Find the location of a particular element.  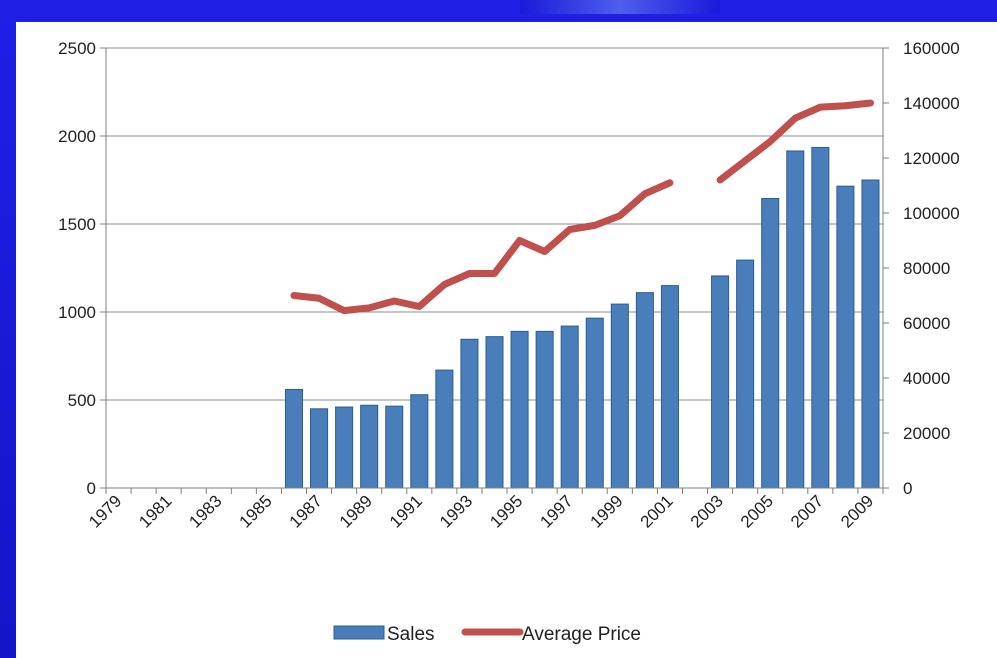

x-tick-label: 2007 is located at coordinates (807, 511).